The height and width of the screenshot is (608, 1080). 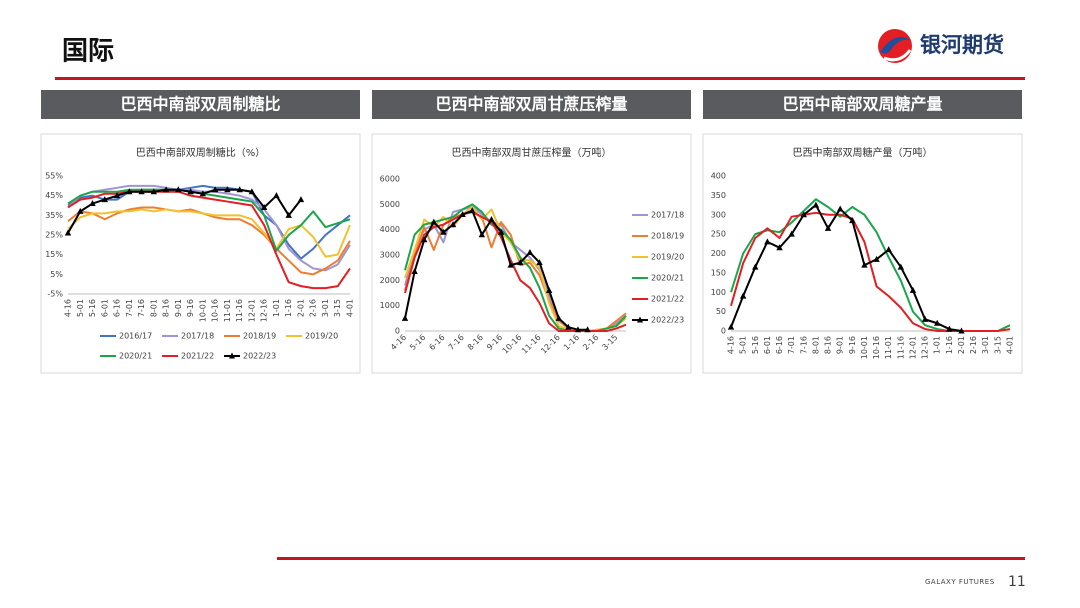 What do you see at coordinates (80, 308) in the screenshot?
I see `x-tick-label: 5-01` at bounding box center [80, 308].